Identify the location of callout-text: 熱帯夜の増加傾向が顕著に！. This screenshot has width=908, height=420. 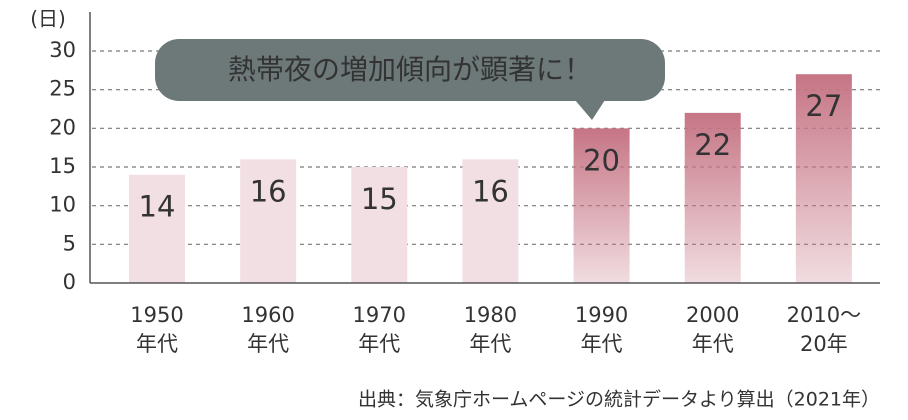
(410, 69).